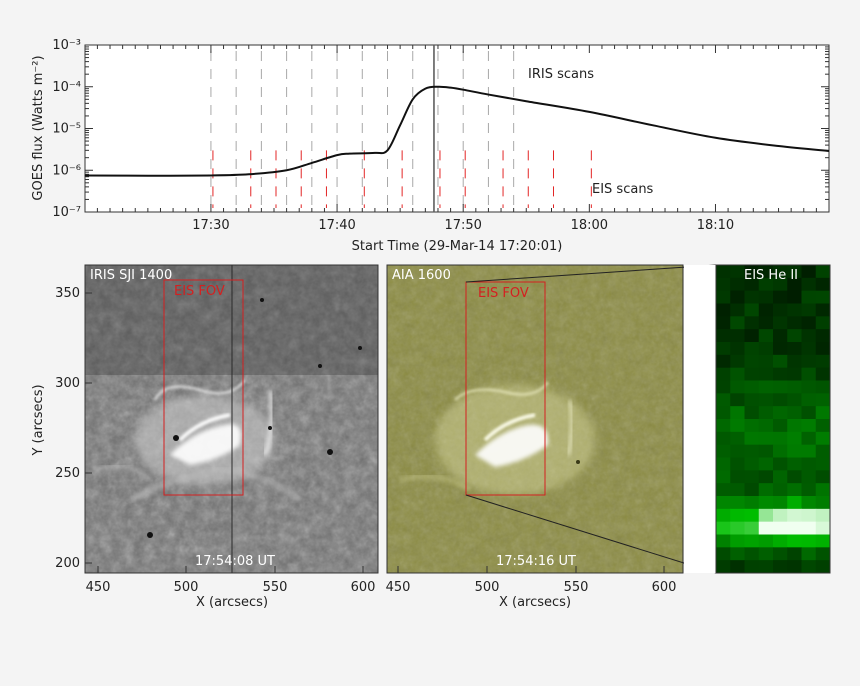  What do you see at coordinates (664, 587) in the screenshot?
I see `aia-x-tick: 600` at bounding box center [664, 587].